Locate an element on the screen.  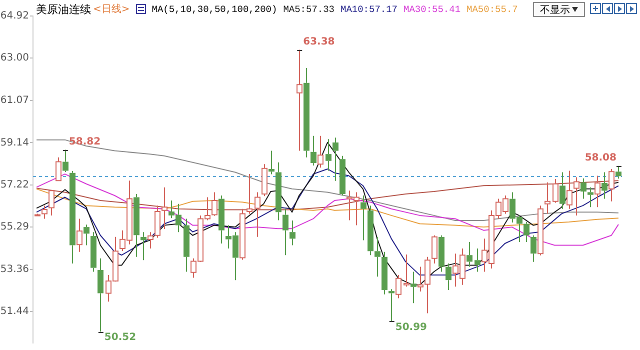
annotation: 58.08 is located at coordinates (600, 158).